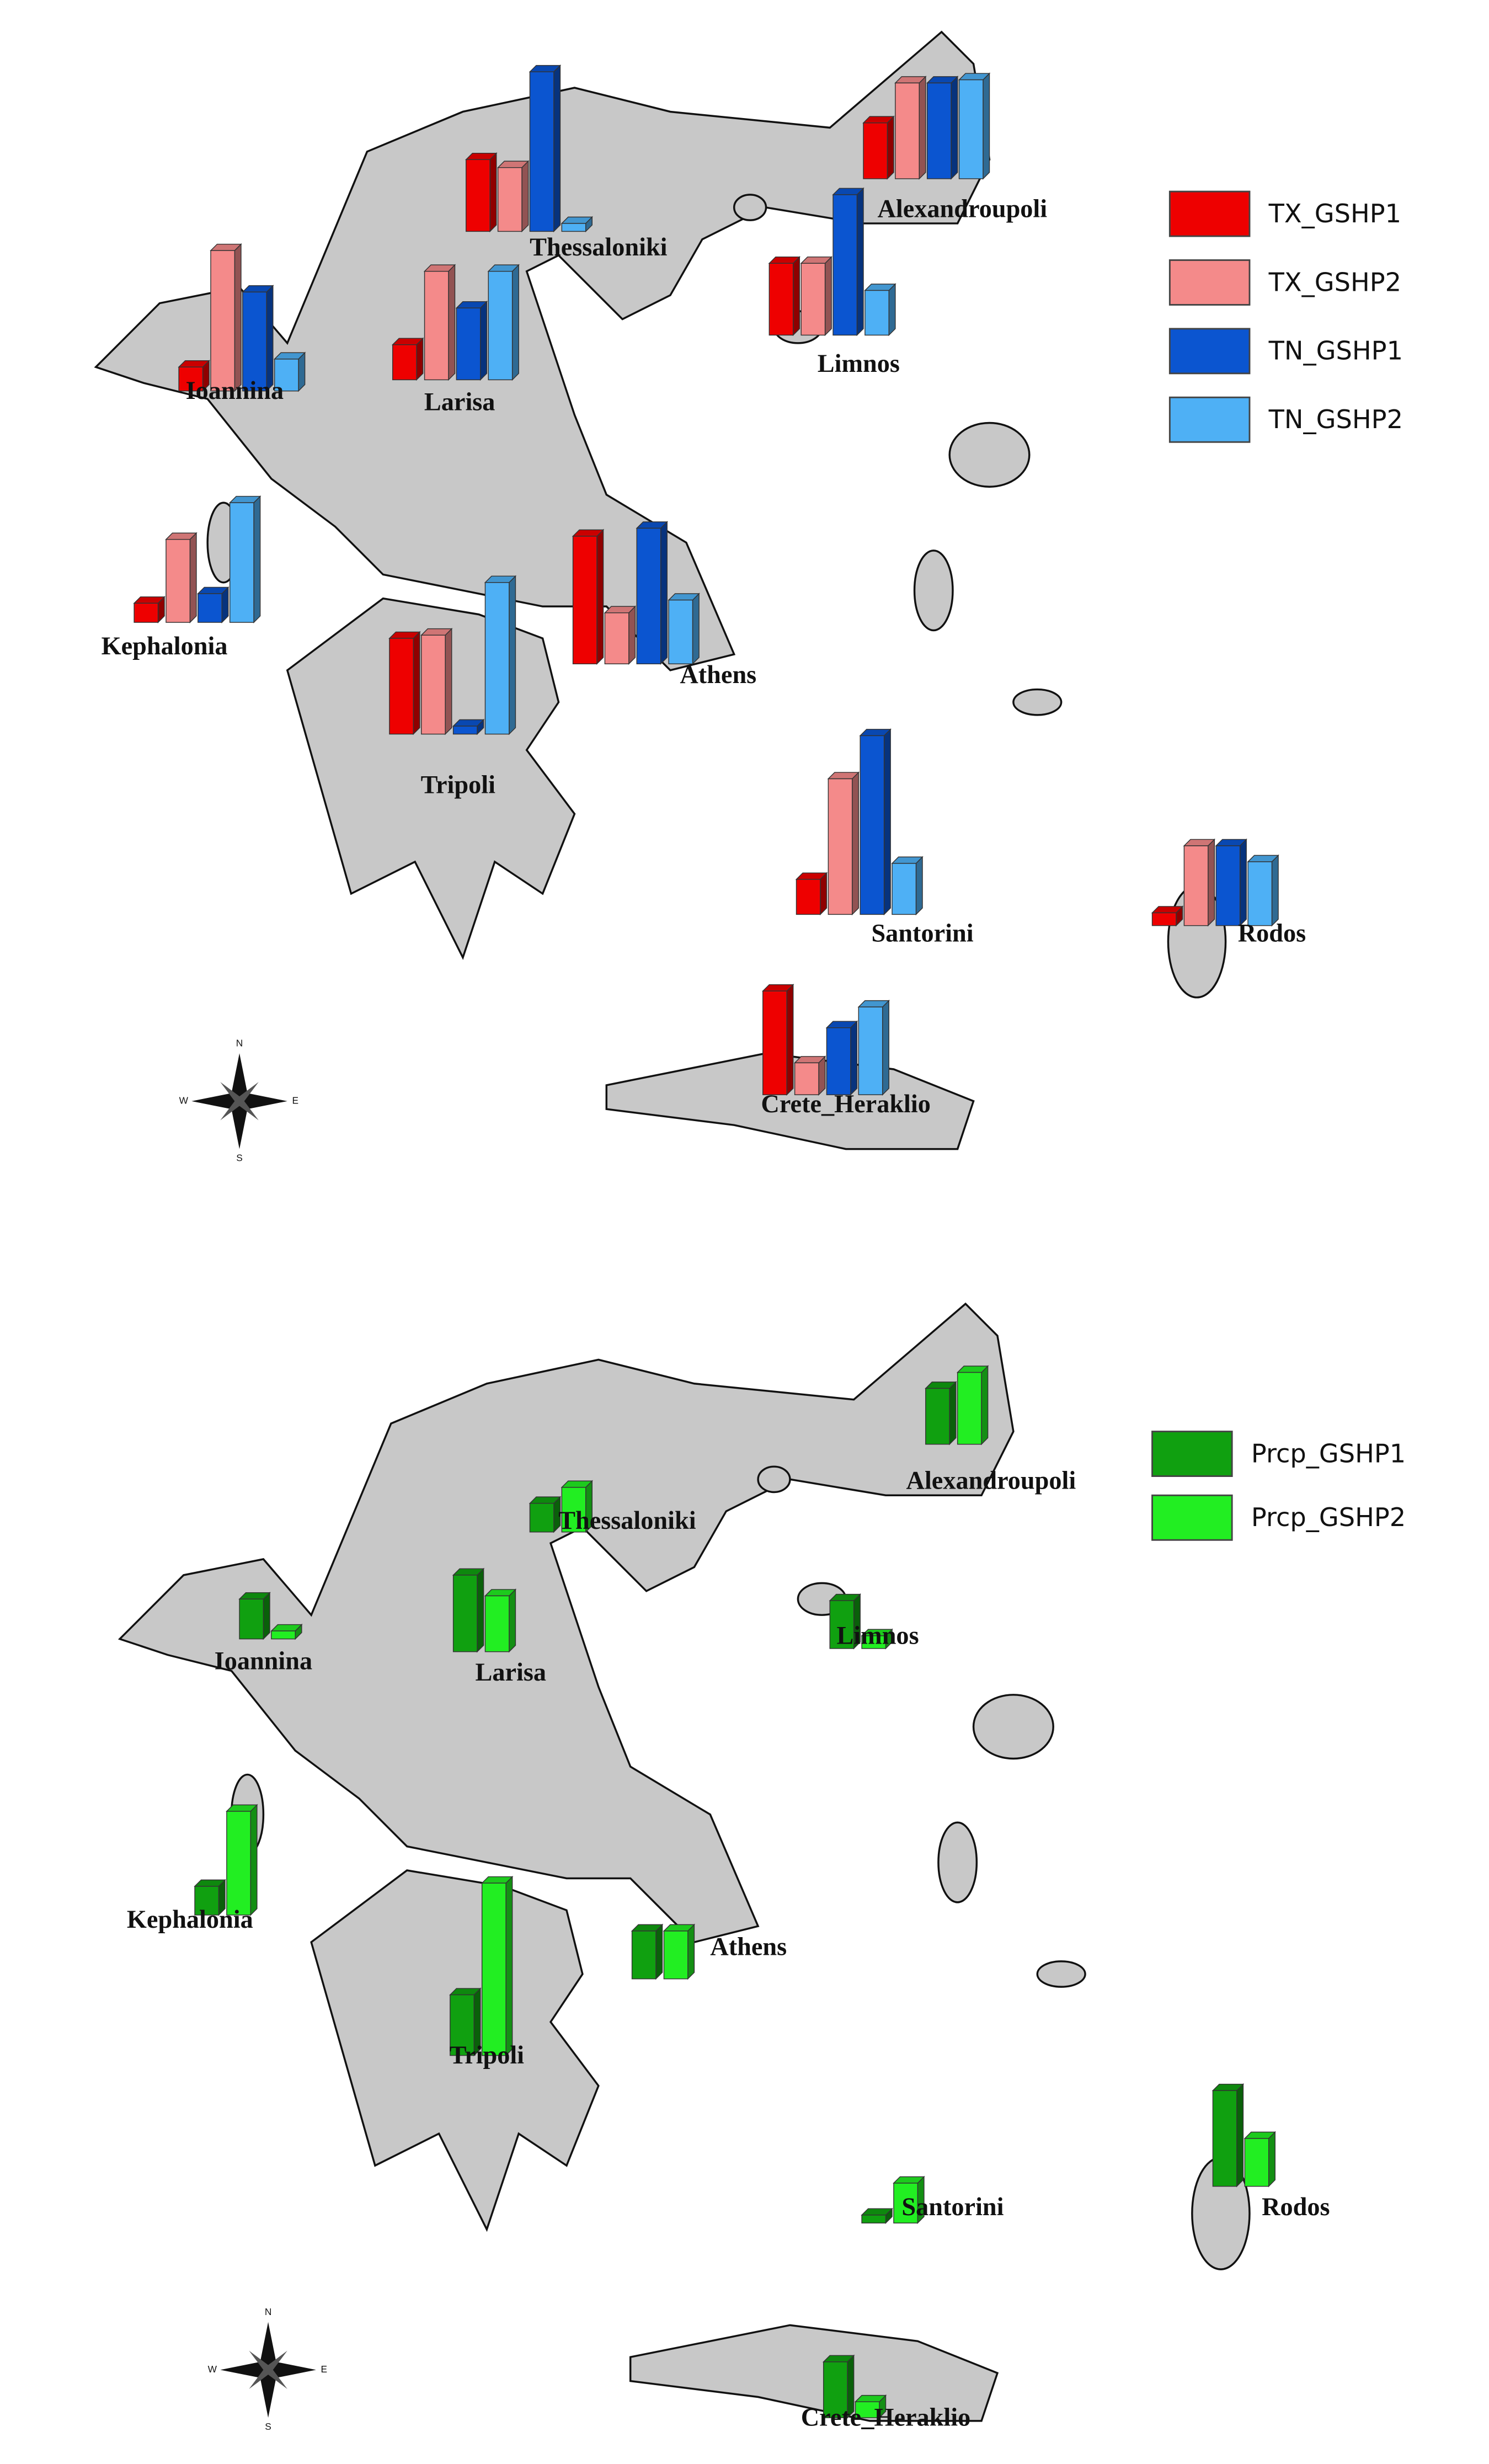 This screenshot has width=1489, height=2464. Describe the element at coordinates (1334, 213) in the screenshot. I see `legend-label: TX_GSHP1` at that location.